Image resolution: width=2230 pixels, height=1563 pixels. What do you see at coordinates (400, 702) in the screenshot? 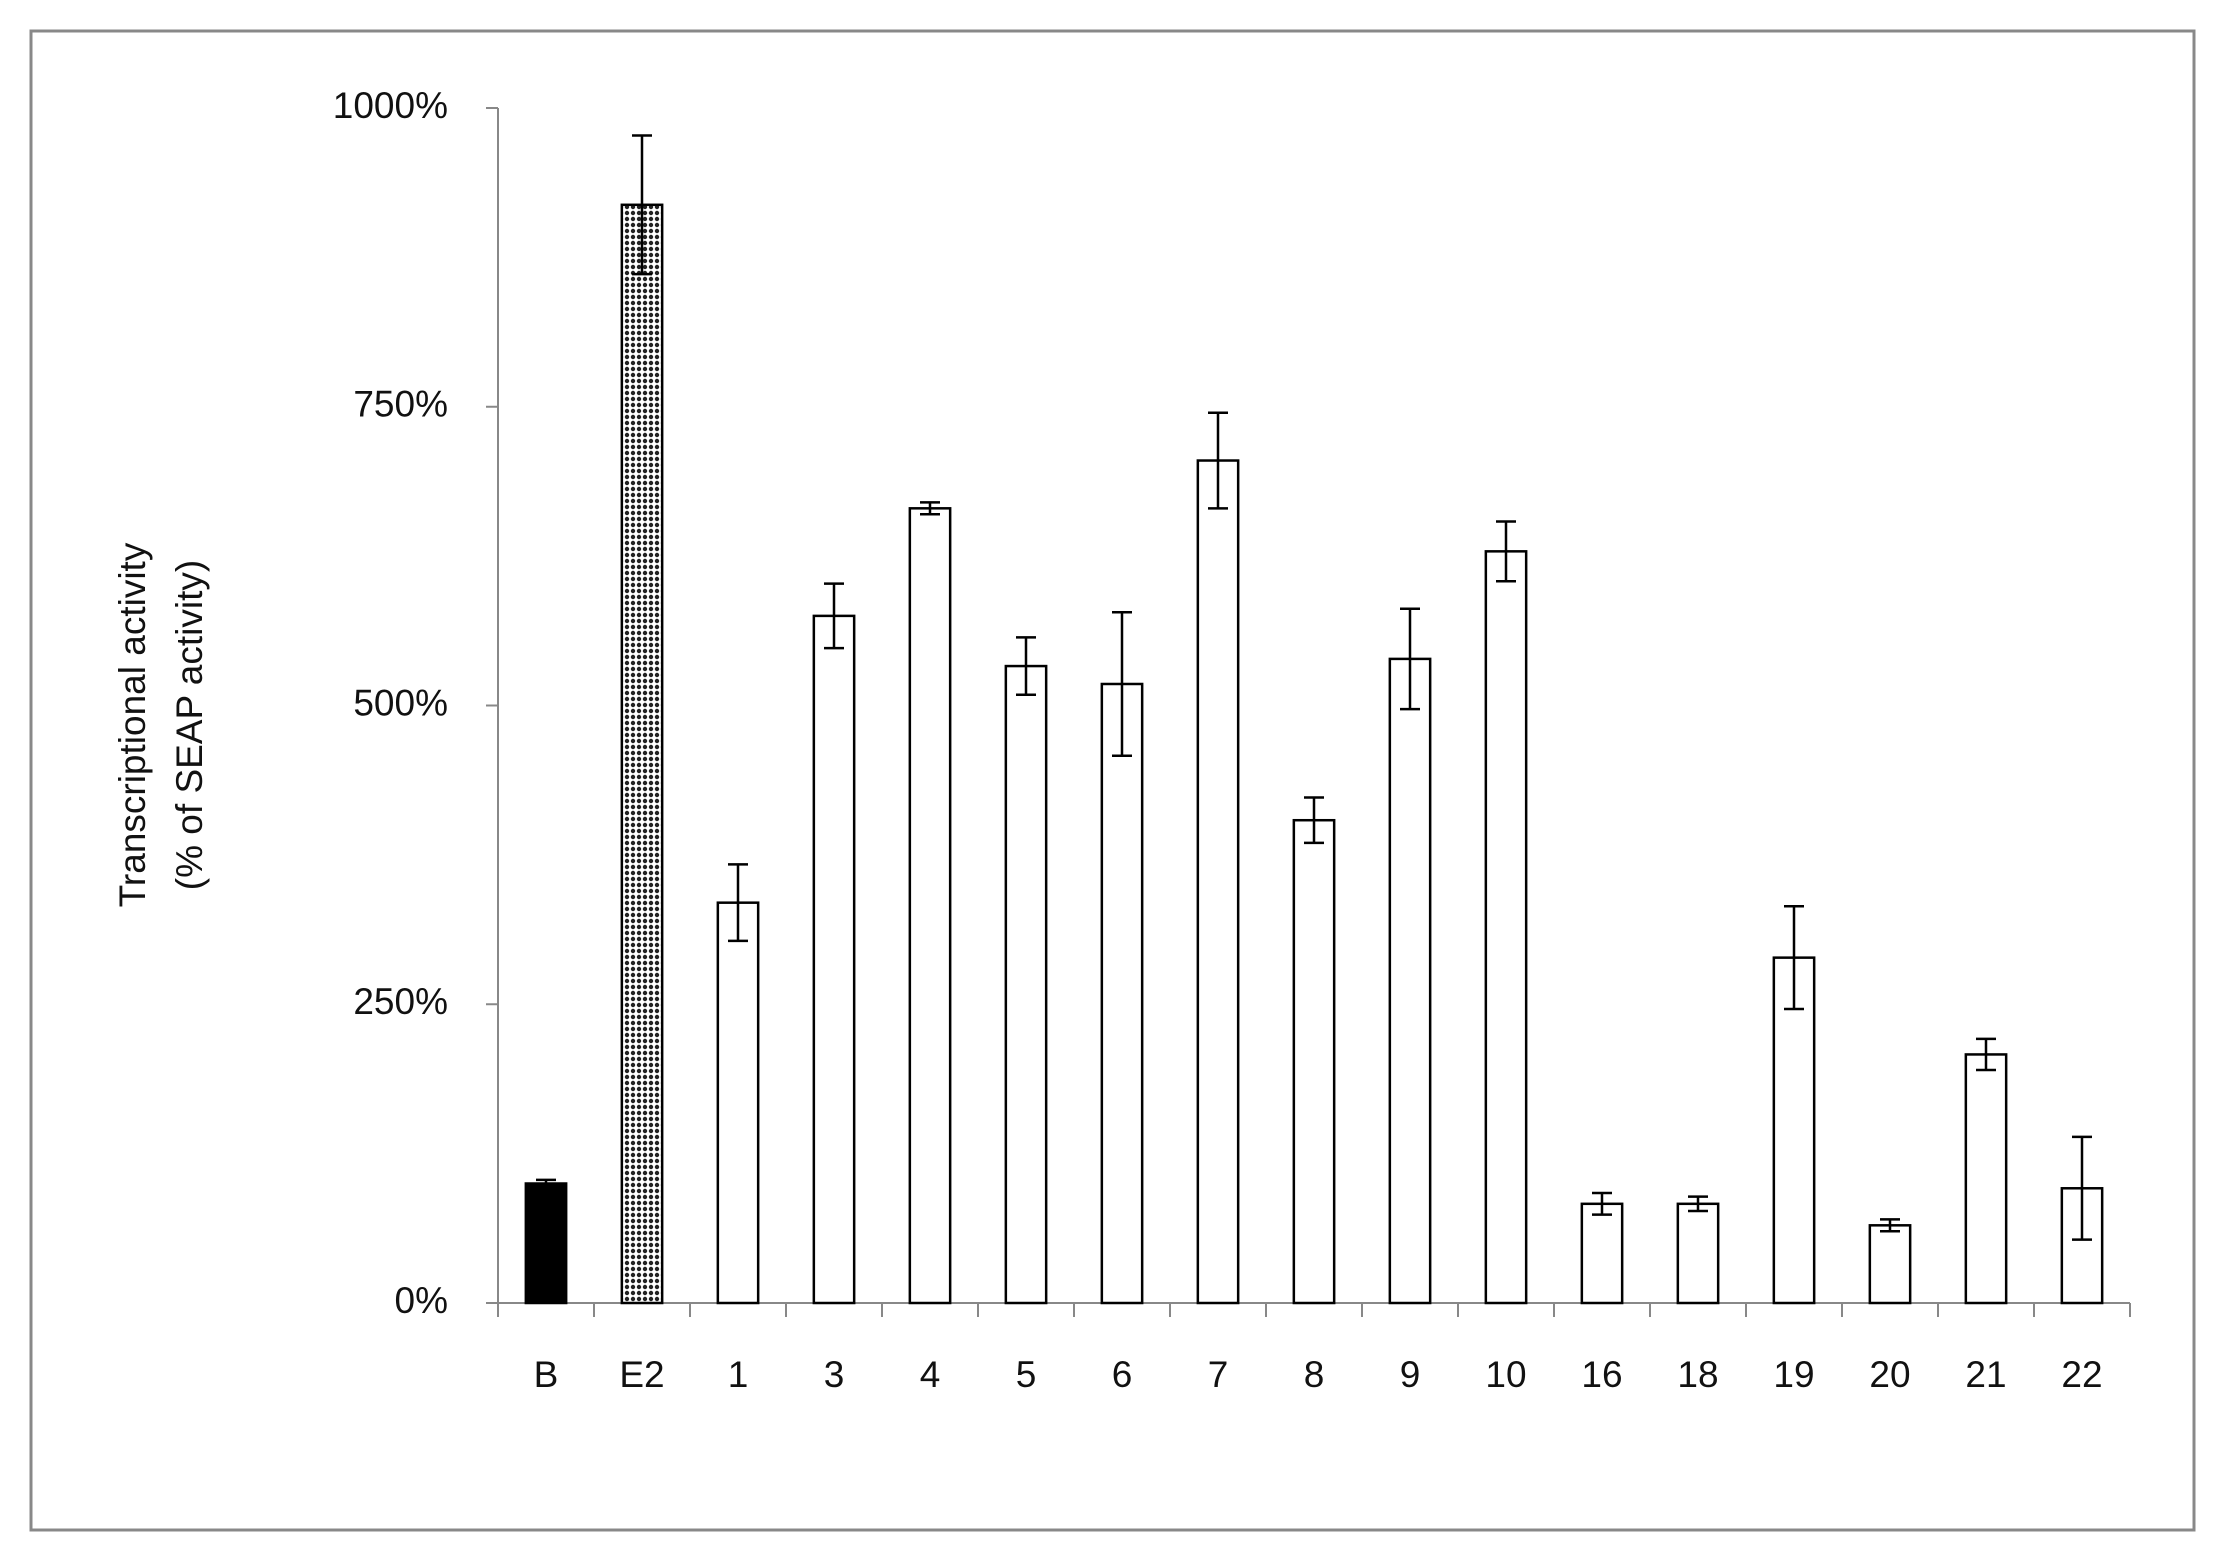
I see `y-tick-label: 500%` at bounding box center [400, 702].